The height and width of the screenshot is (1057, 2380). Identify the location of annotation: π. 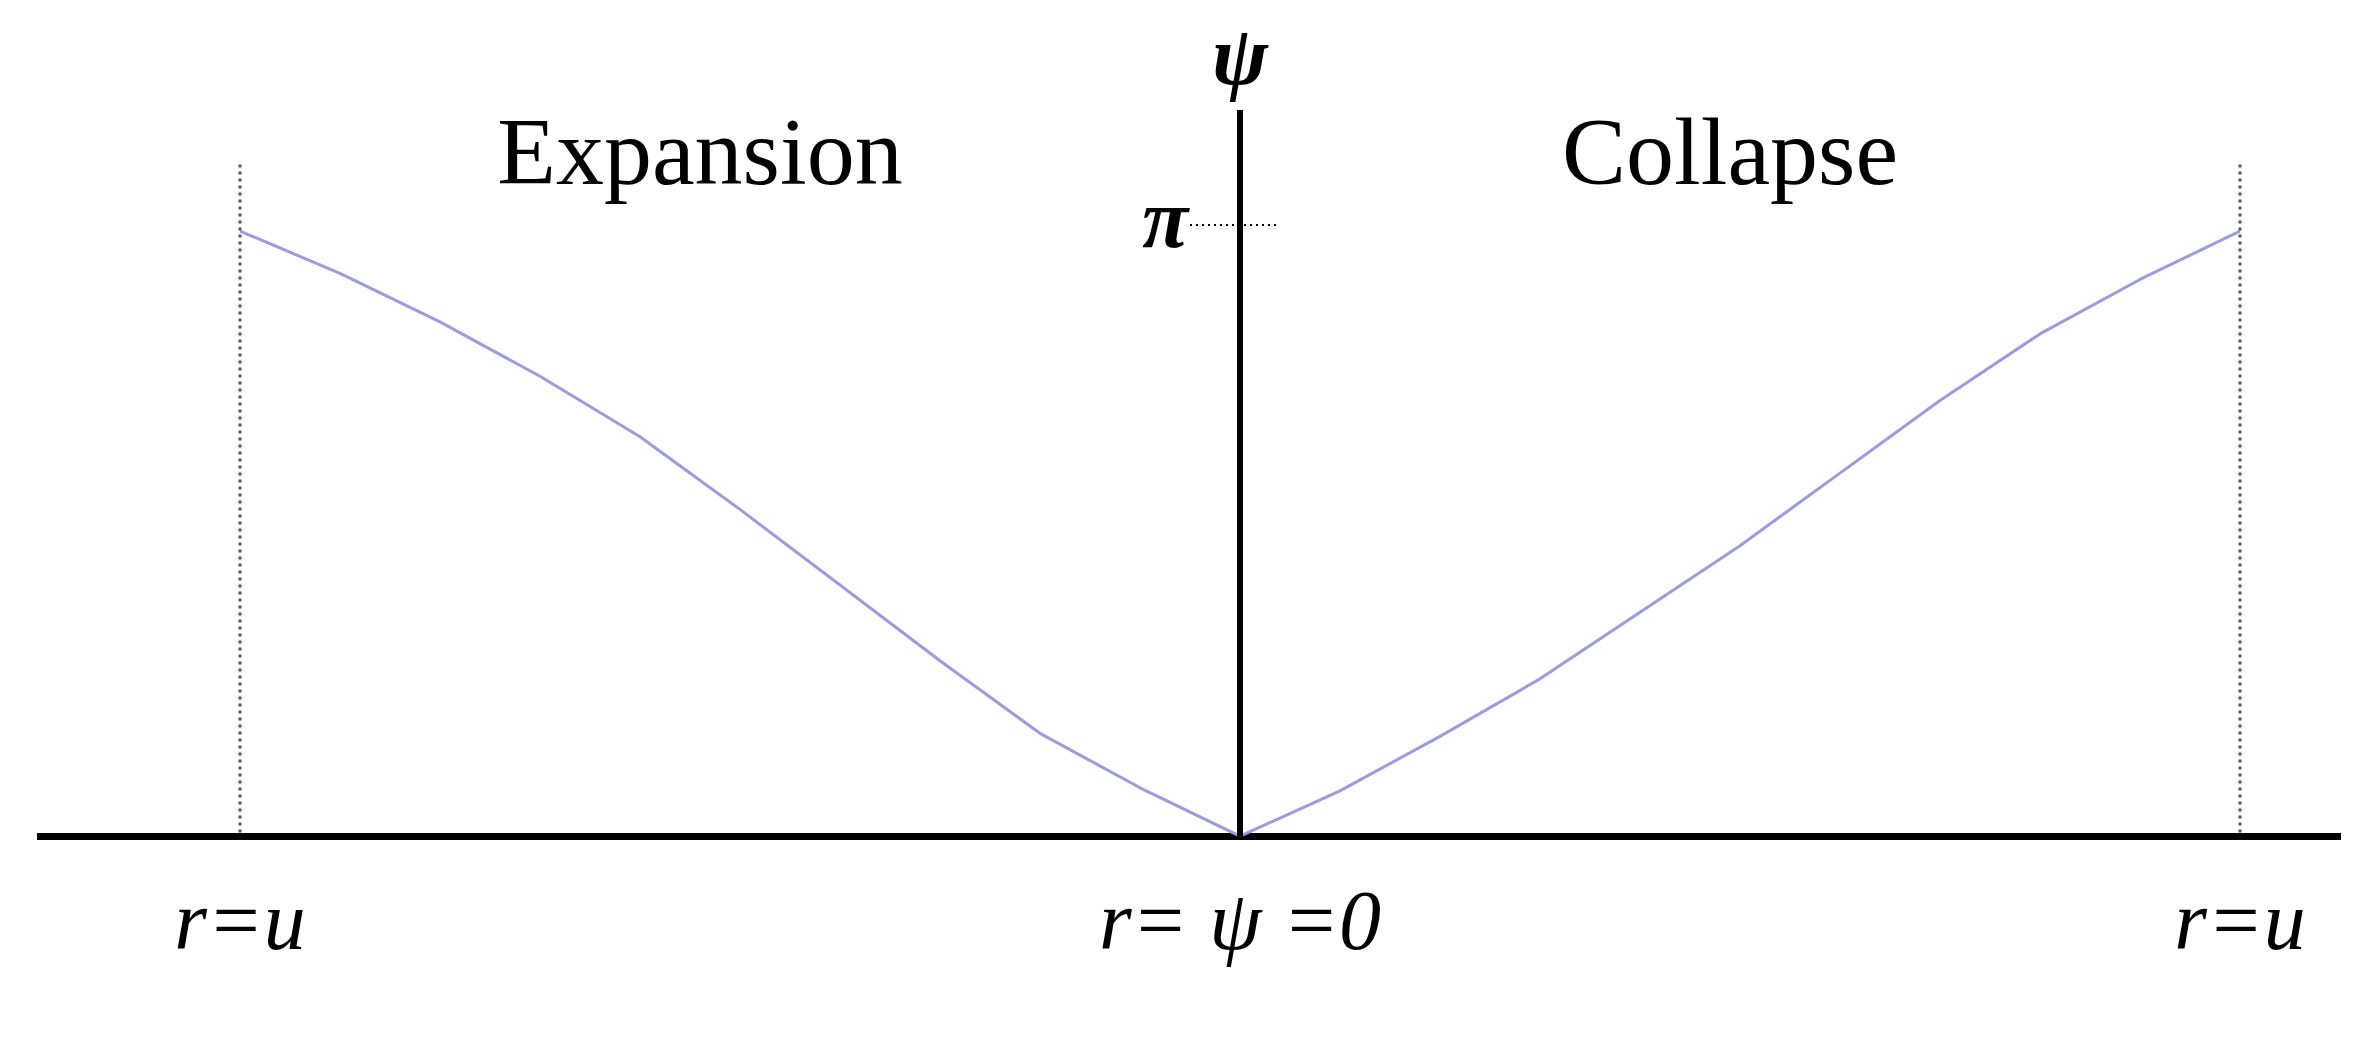
(1166, 218).